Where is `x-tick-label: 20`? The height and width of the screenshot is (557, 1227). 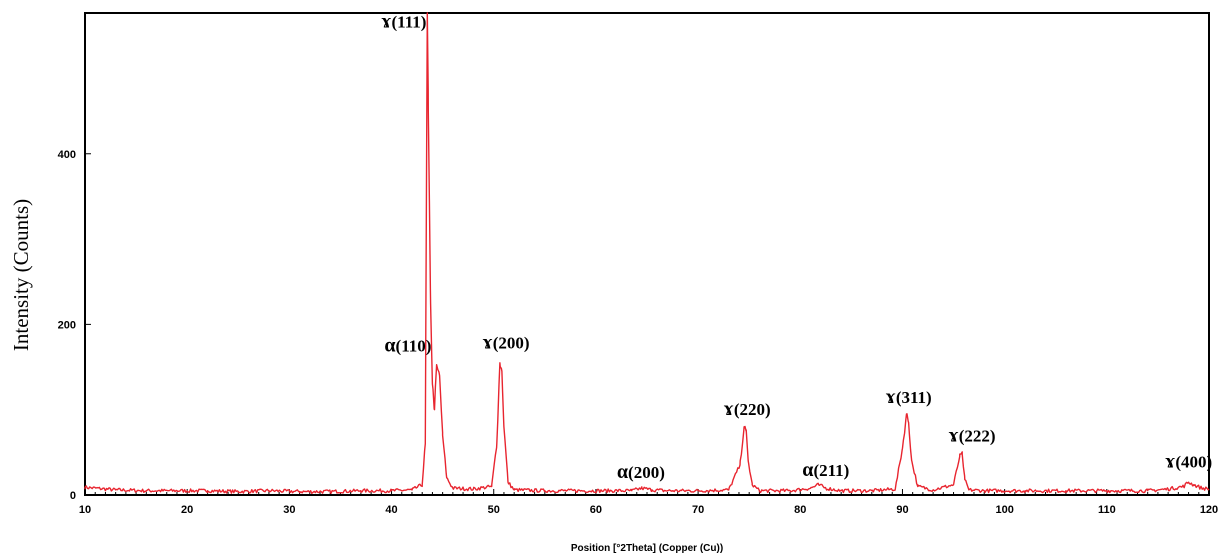
x-tick-label: 20 is located at coordinates (187, 510).